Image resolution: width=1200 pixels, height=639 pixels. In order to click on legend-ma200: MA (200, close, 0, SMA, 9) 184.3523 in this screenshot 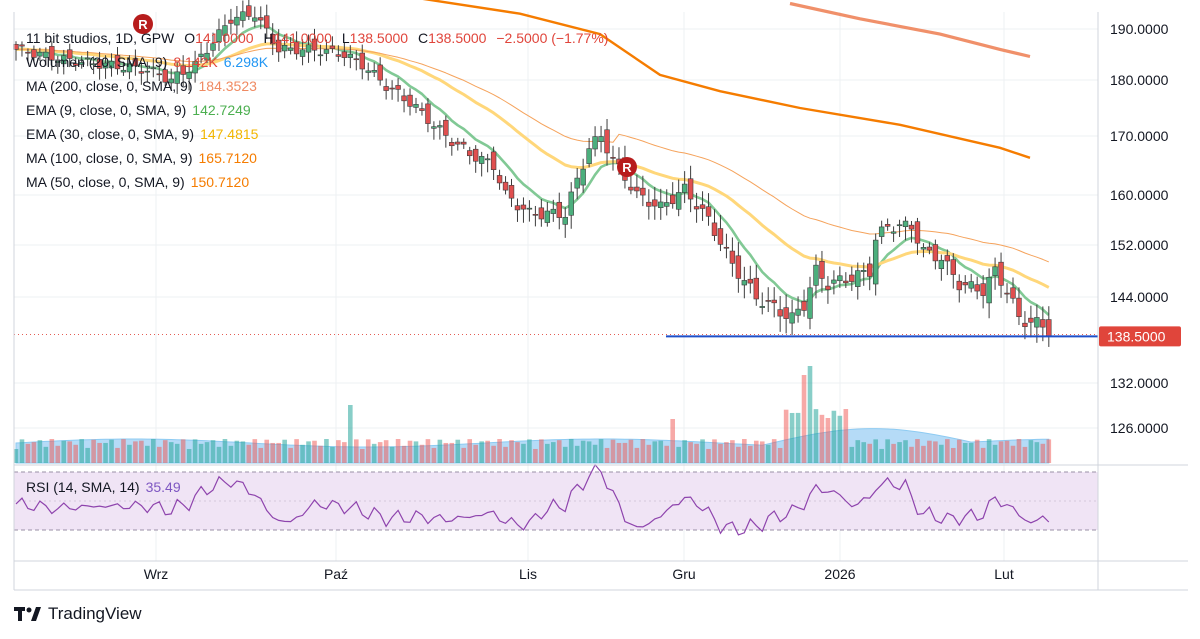, I will do `click(317, 86)`.